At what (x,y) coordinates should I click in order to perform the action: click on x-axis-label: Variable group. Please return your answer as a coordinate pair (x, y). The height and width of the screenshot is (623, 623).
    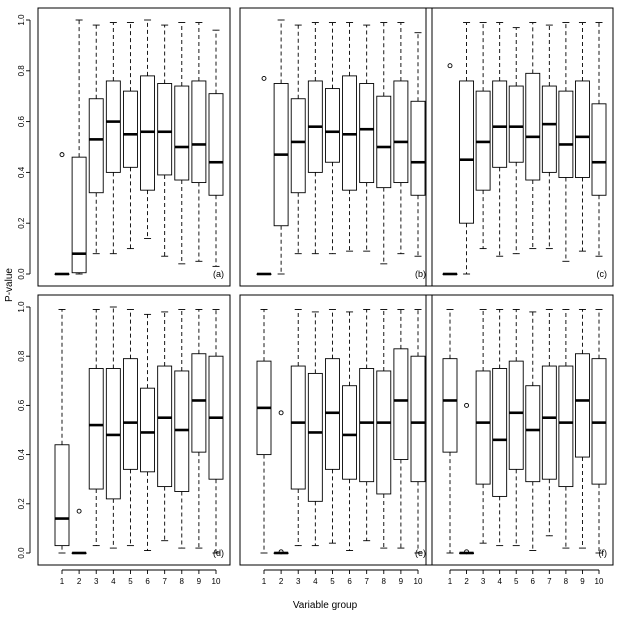
    Looking at the image, I should click on (325, 605).